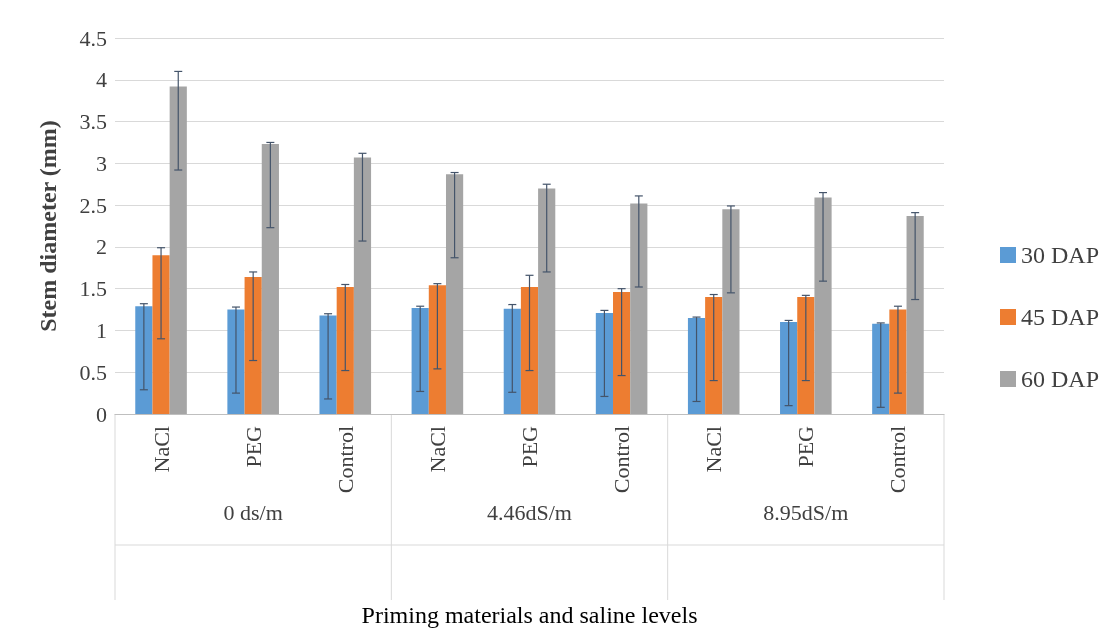  Describe the element at coordinates (101, 247) in the screenshot. I see `y-tick-label: 2` at that location.